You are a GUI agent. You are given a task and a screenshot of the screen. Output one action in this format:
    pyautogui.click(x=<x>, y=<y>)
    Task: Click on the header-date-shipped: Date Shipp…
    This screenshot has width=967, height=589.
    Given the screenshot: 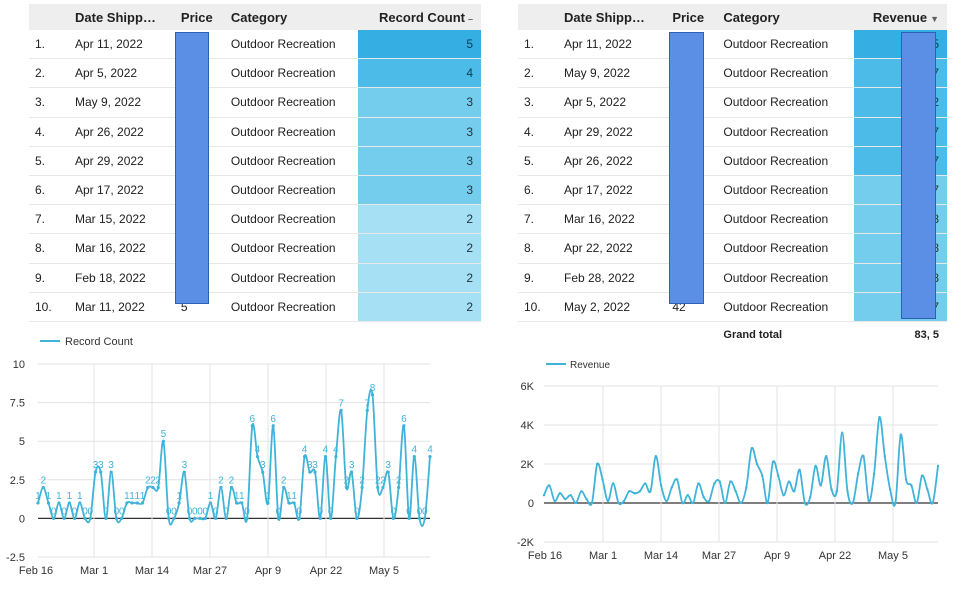 What is the action you would take?
    pyautogui.click(x=122, y=17)
    